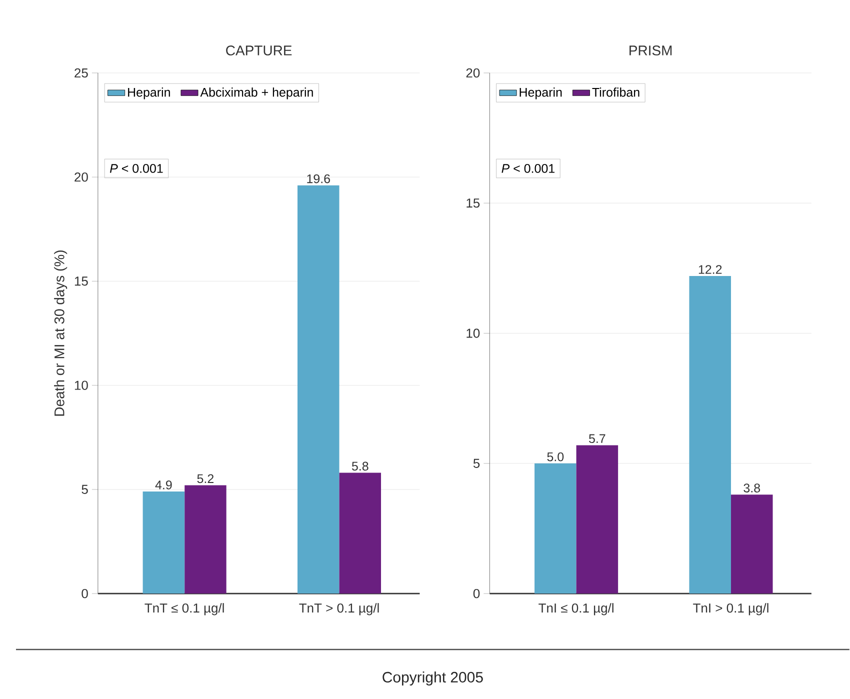 Image resolution: width=850 pixels, height=699 pixels. I want to click on y-tick-label: 25, so click(81, 73).